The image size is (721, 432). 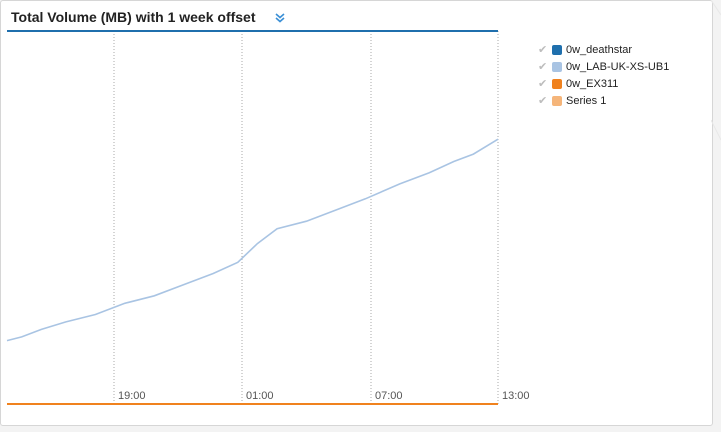 What do you see at coordinates (133, 17) in the screenshot?
I see `chart-title: Total Volume (MB) with 1 week offset` at bounding box center [133, 17].